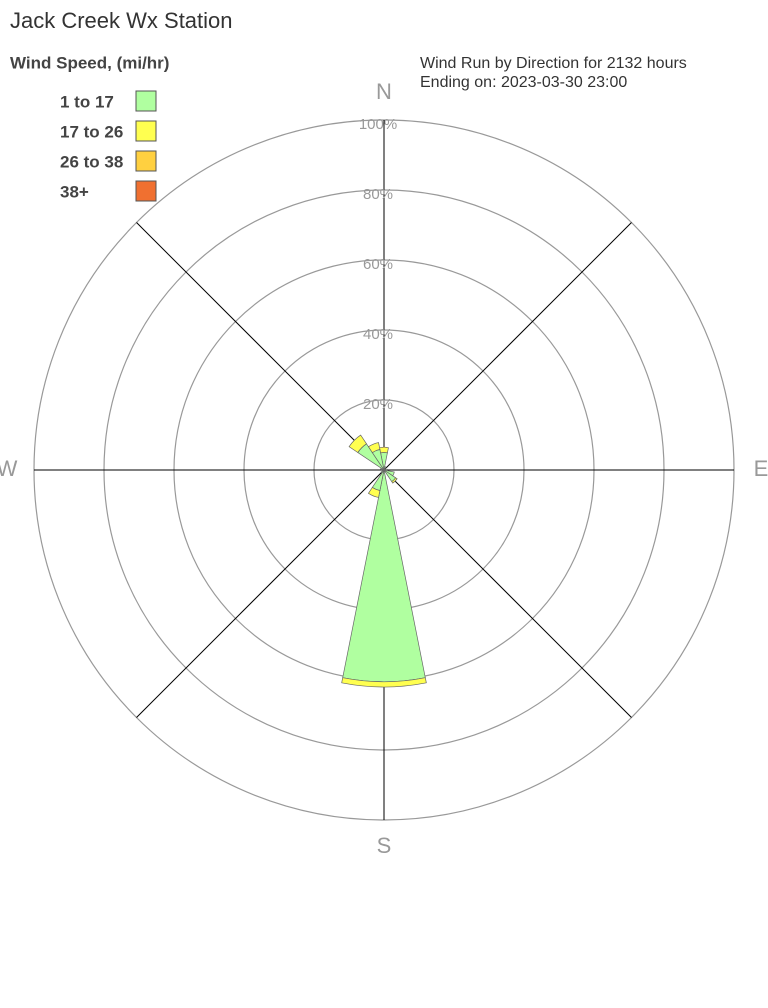  I want to click on direction-label: W, so click(9, 468).